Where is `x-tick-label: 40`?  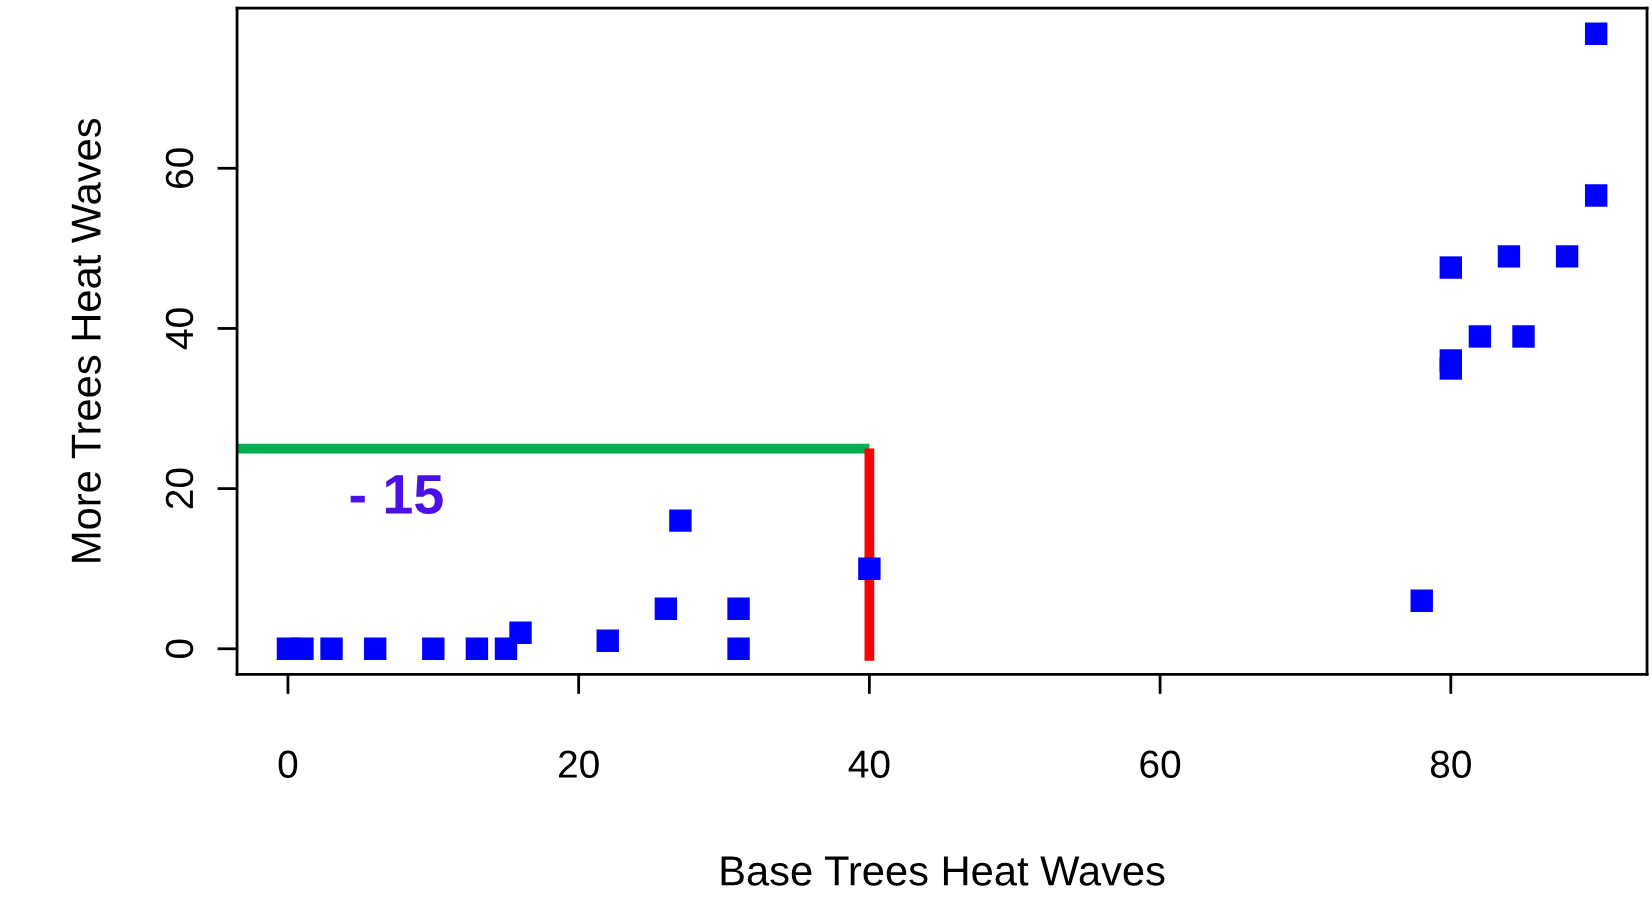 x-tick-label: 40 is located at coordinates (869, 764).